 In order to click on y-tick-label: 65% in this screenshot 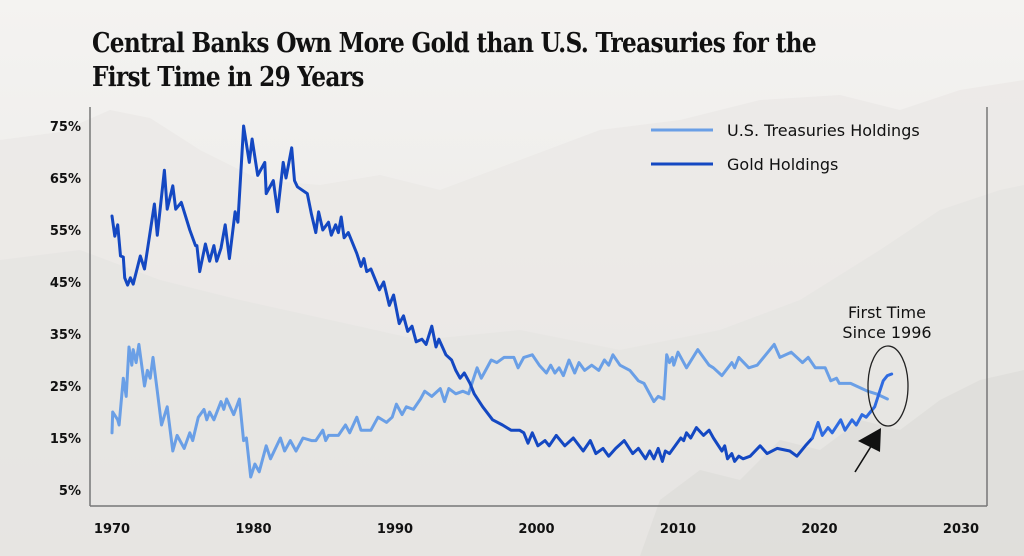, I will do `click(65, 179)`.